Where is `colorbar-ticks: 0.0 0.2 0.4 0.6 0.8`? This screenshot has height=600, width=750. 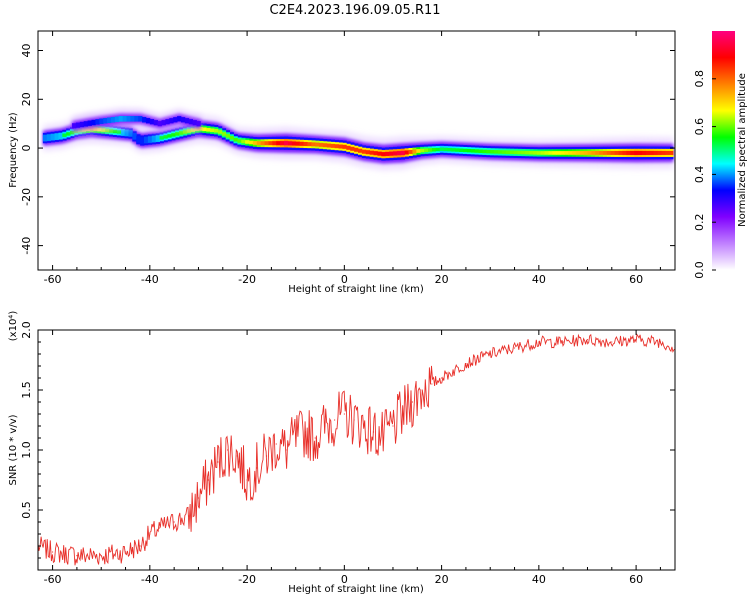 colorbar-ticks: 0.0 0.2 0.4 0.6 0.8 is located at coordinates (704, 174).